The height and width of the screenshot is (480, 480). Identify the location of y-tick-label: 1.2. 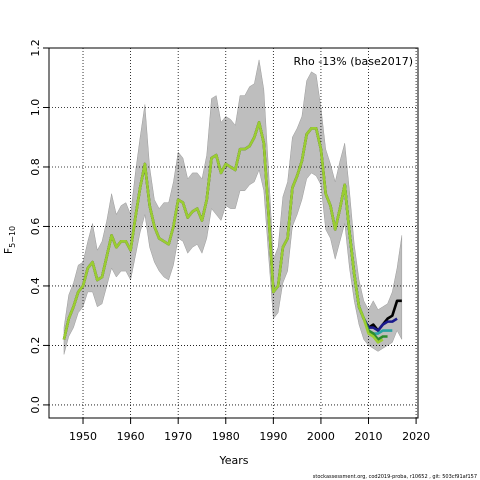
(35, 48).